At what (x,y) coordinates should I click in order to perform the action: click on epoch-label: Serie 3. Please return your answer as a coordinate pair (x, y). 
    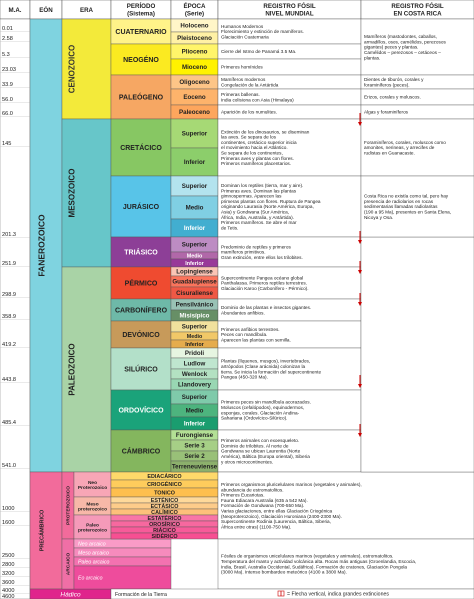
    Looking at the image, I should click on (194, 446).